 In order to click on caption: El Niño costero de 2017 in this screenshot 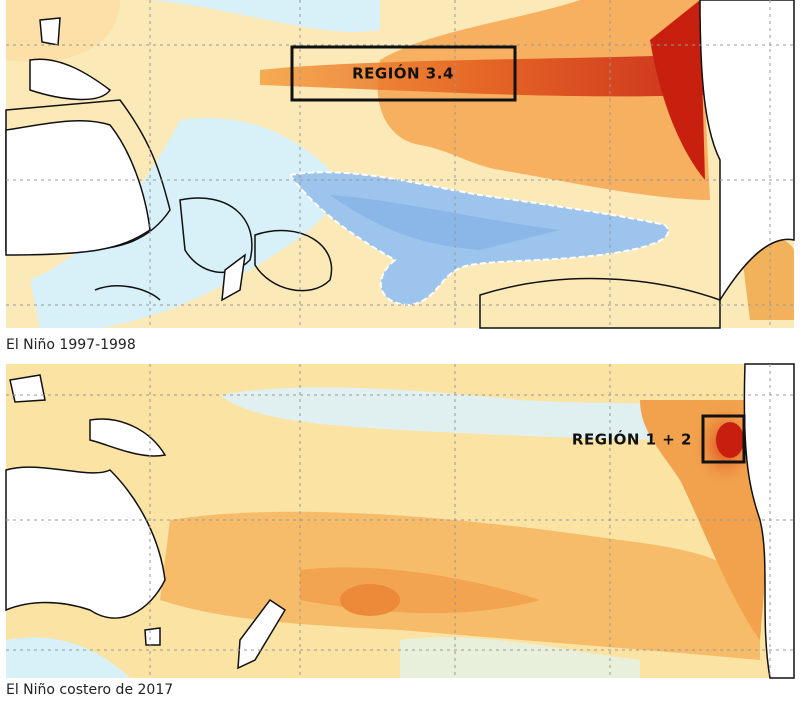, I will do `click(89, 690)`.